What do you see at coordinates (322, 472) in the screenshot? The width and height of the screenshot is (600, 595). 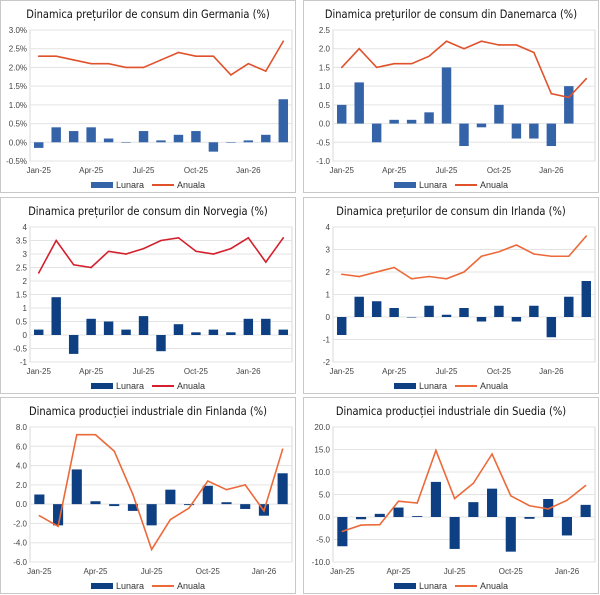 I see `y-tick-label: 10.0` at bounding box center [322, 472].